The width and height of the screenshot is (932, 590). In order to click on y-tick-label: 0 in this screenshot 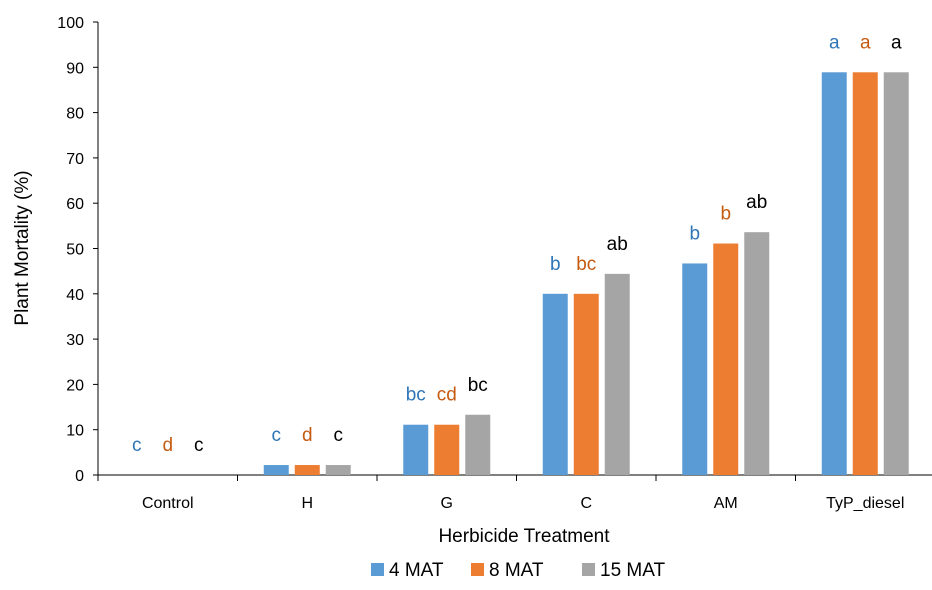, I will do `click(79, 476)`.